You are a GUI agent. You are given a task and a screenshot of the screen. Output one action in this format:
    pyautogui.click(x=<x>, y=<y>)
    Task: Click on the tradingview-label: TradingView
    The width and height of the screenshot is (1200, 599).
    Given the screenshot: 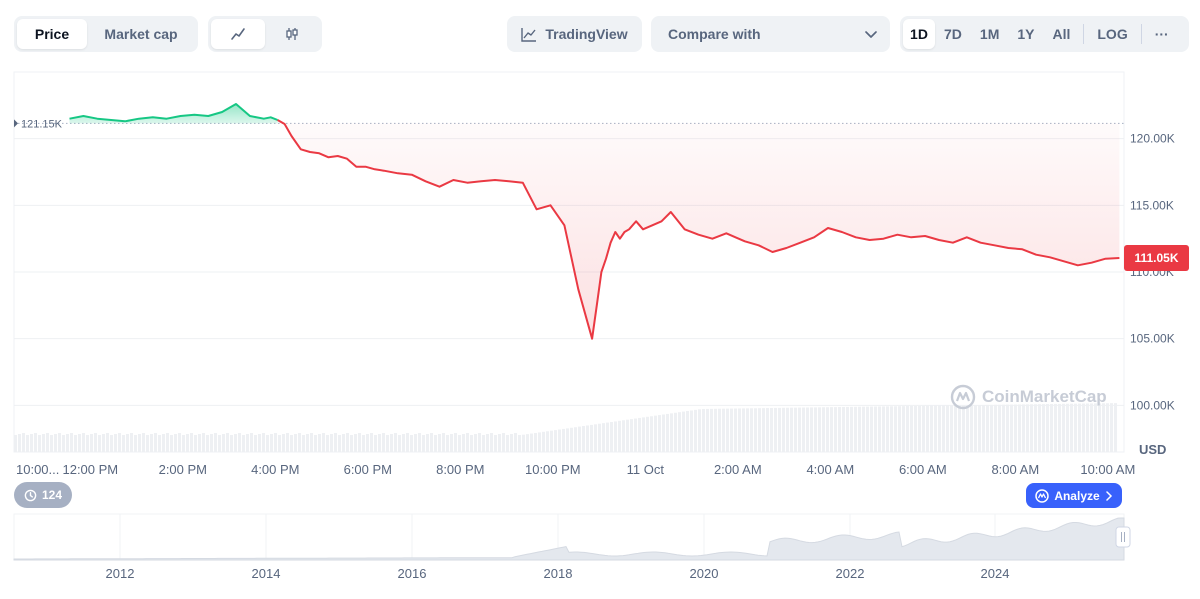 What is the action you would take?
    pyautogui.click(x=586, y=34)
    